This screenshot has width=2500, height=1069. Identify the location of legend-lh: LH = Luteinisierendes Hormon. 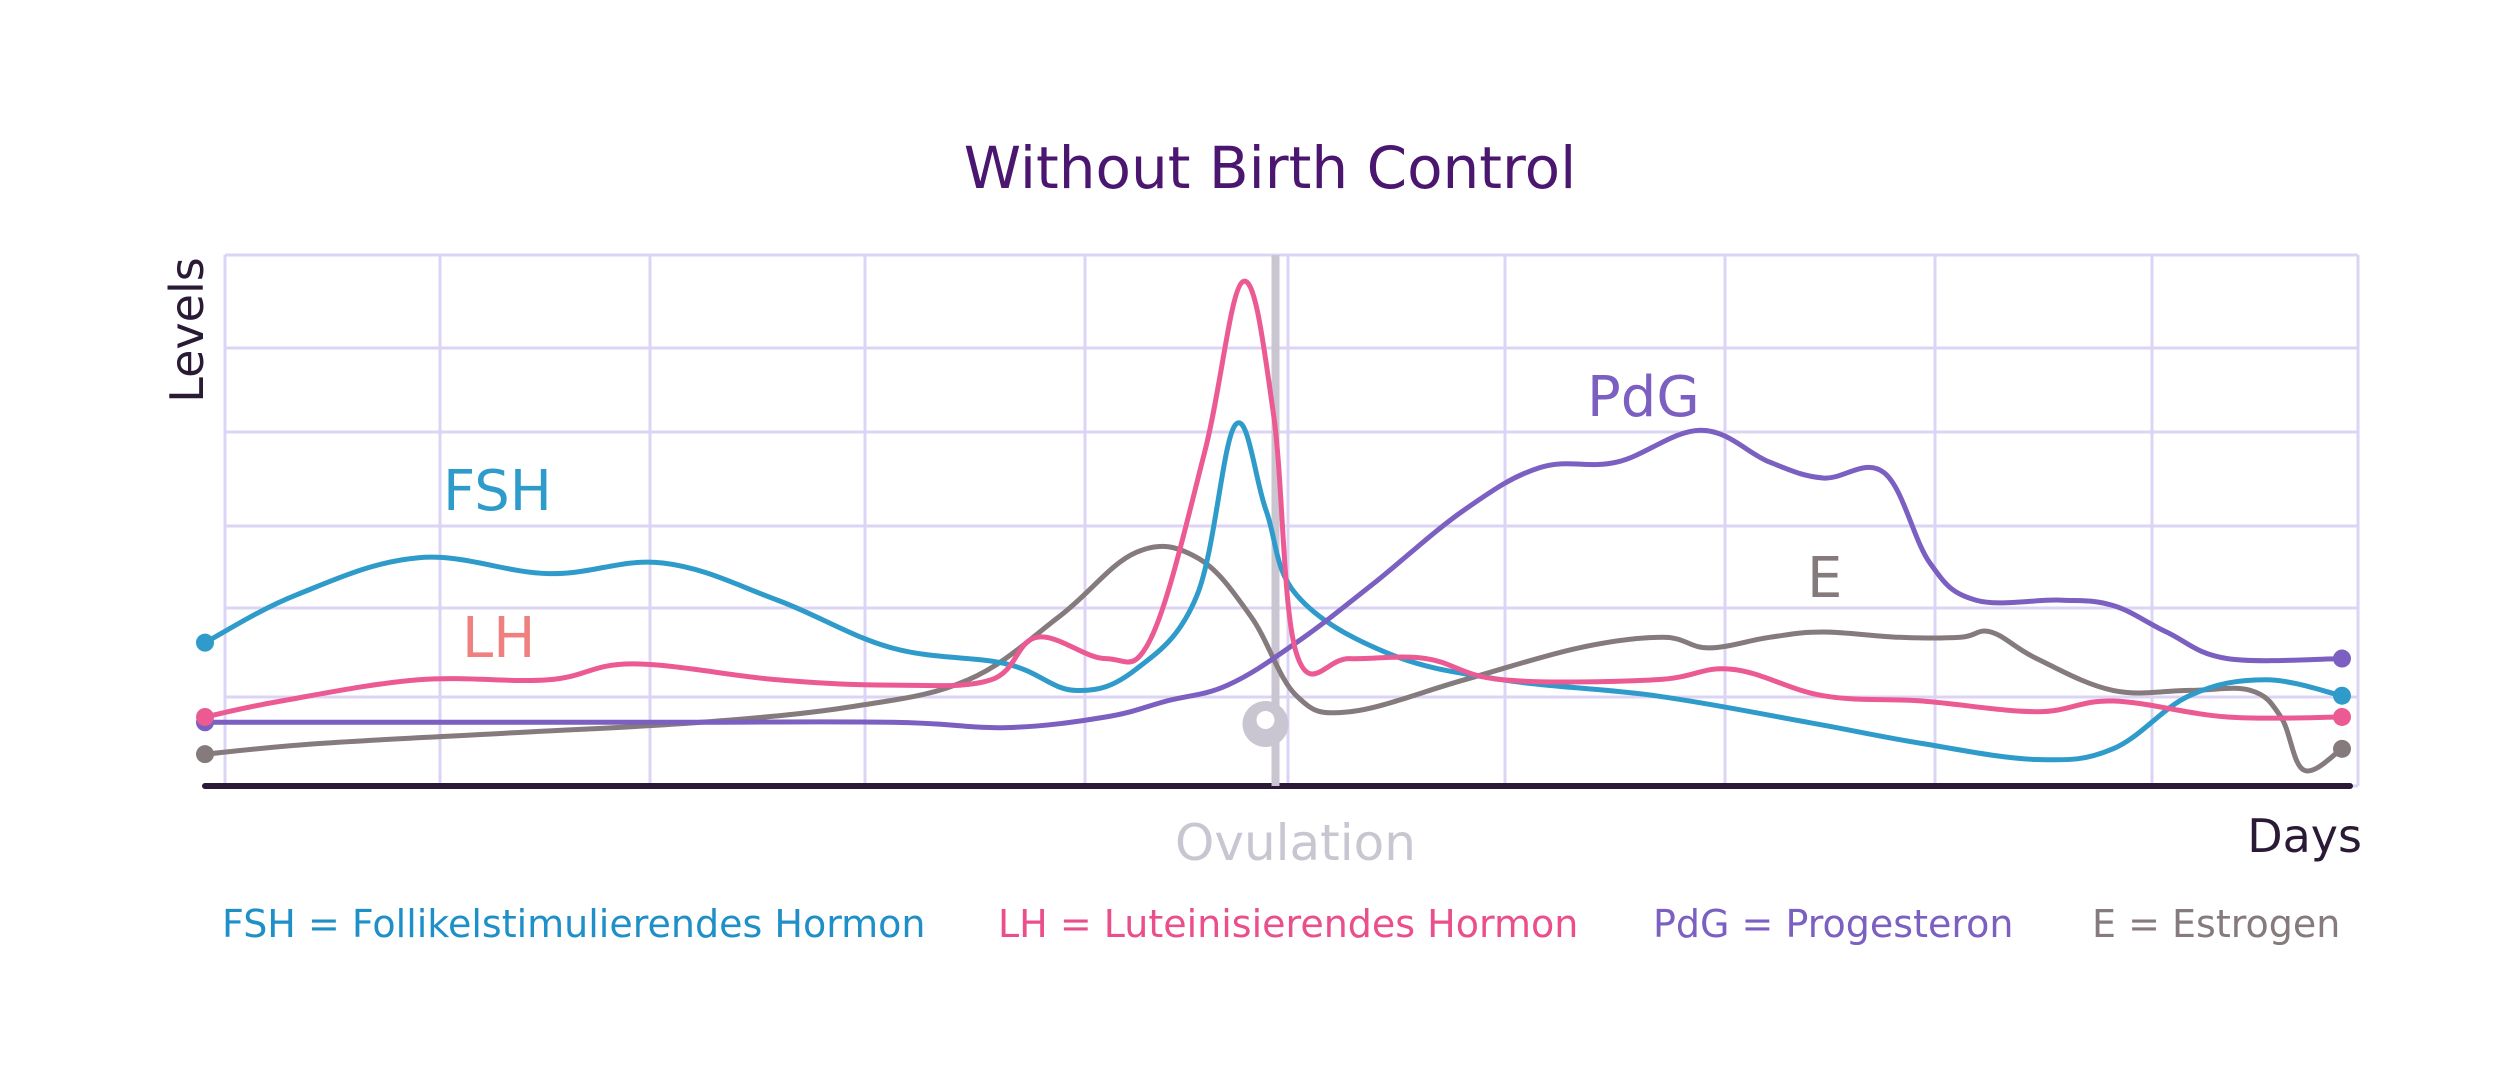
(1288, 924).